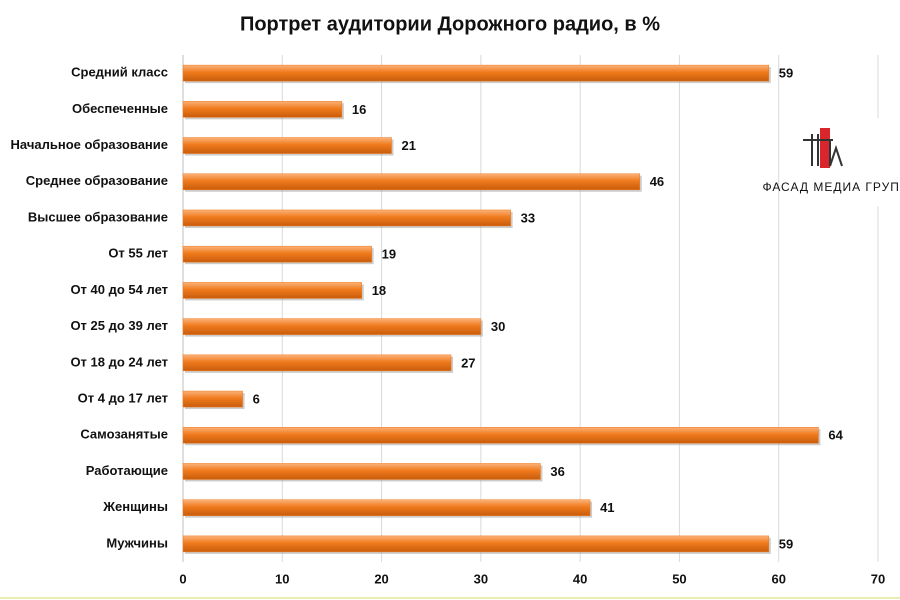 This screenshot has height=600, width=900. Describe the element at coordinates (120, 108) in the screenshot. I see `y-tick-label: Обеспеченные` at that location.